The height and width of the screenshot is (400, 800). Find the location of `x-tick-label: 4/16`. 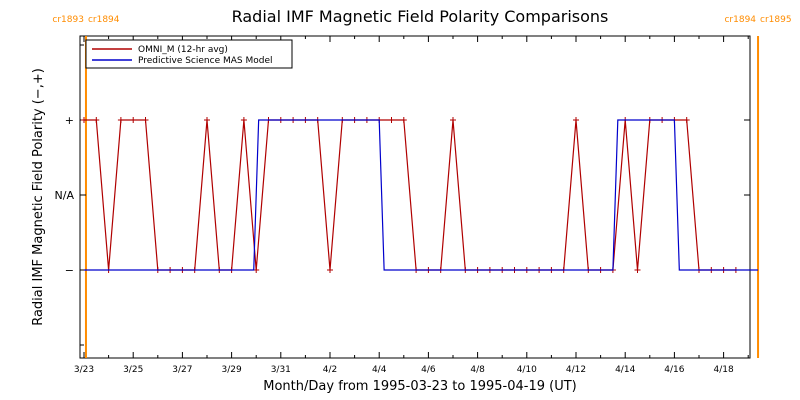

x-tick-label: 4/16 is located at coordinates (674, 370).